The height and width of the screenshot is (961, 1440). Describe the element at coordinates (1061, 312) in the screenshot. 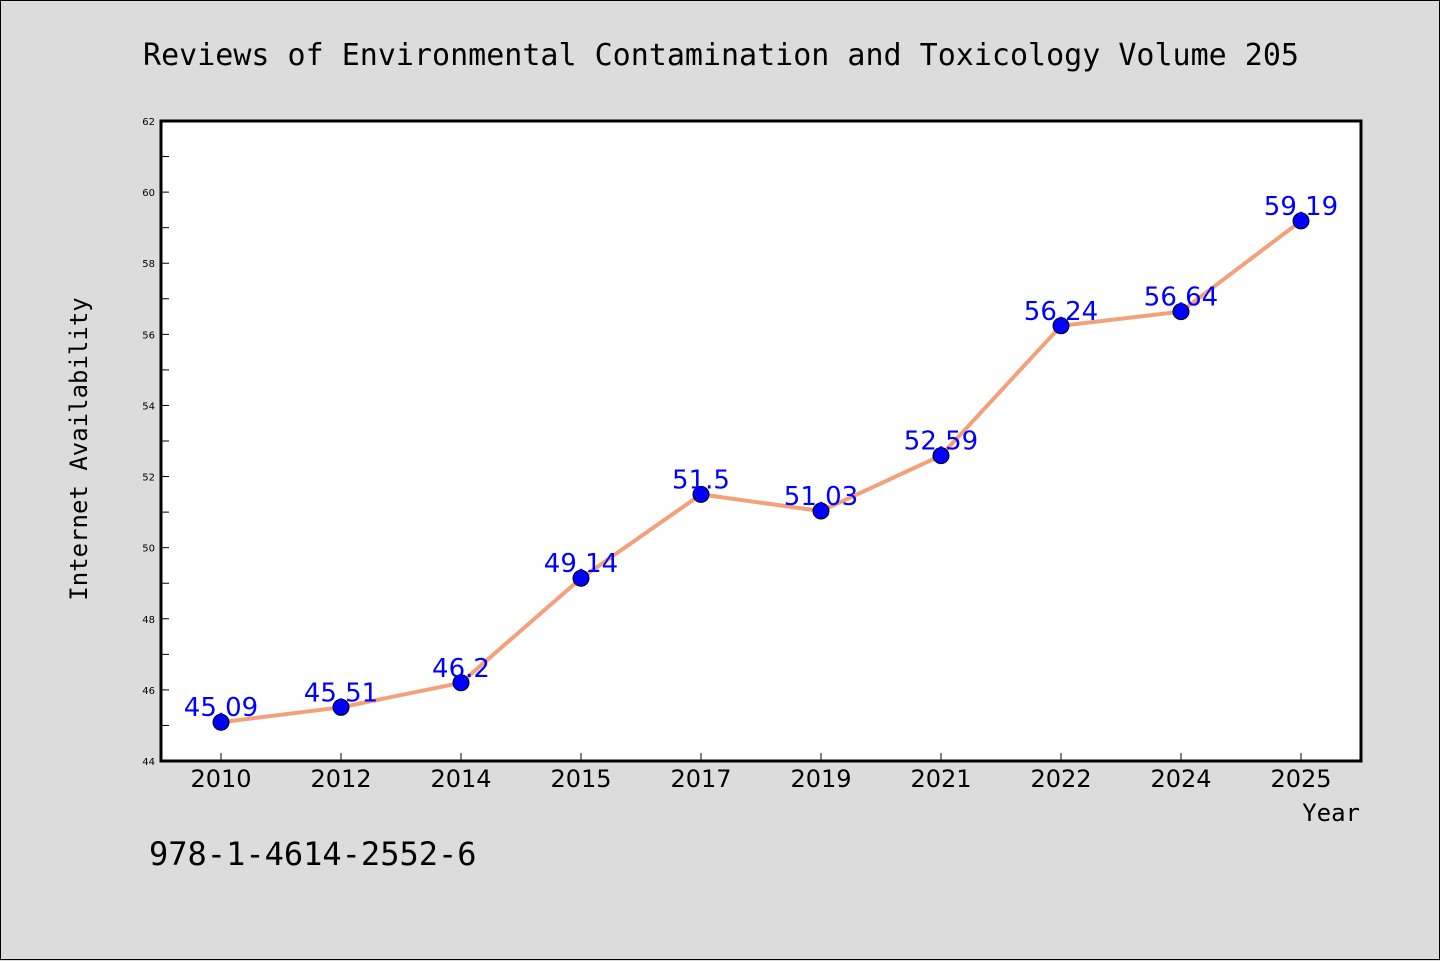

I see `data-label: 56.24` at that location.